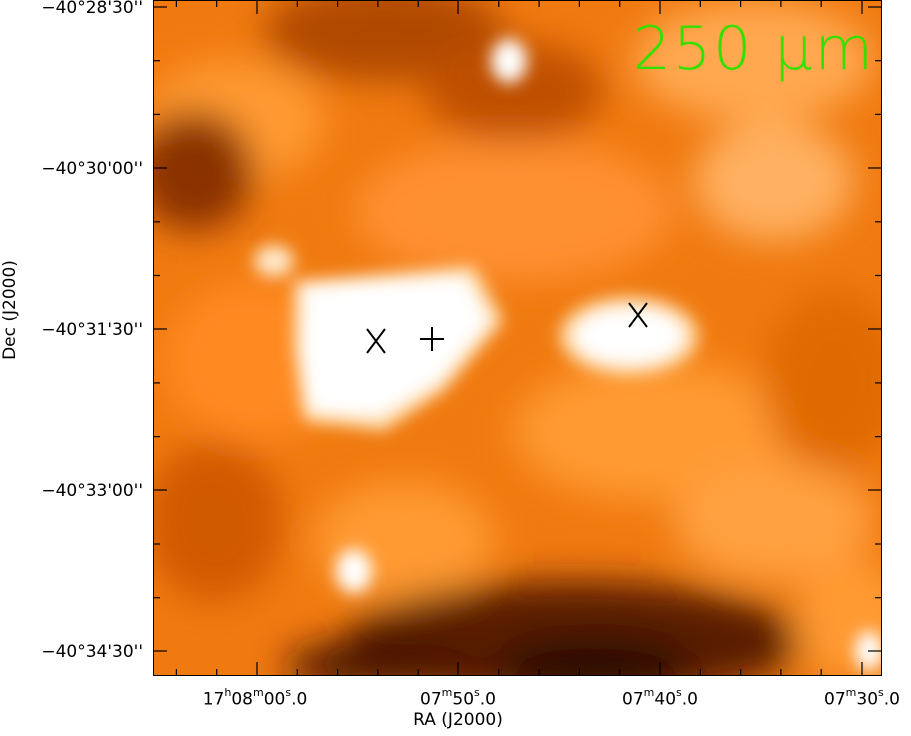 The height and width of the screenshot is (736, 911). What do you see at coordinates (92, 169) in the screenshot?
I see `ytick-label-2: −40°30'00''` at bounding box center [92, 169].